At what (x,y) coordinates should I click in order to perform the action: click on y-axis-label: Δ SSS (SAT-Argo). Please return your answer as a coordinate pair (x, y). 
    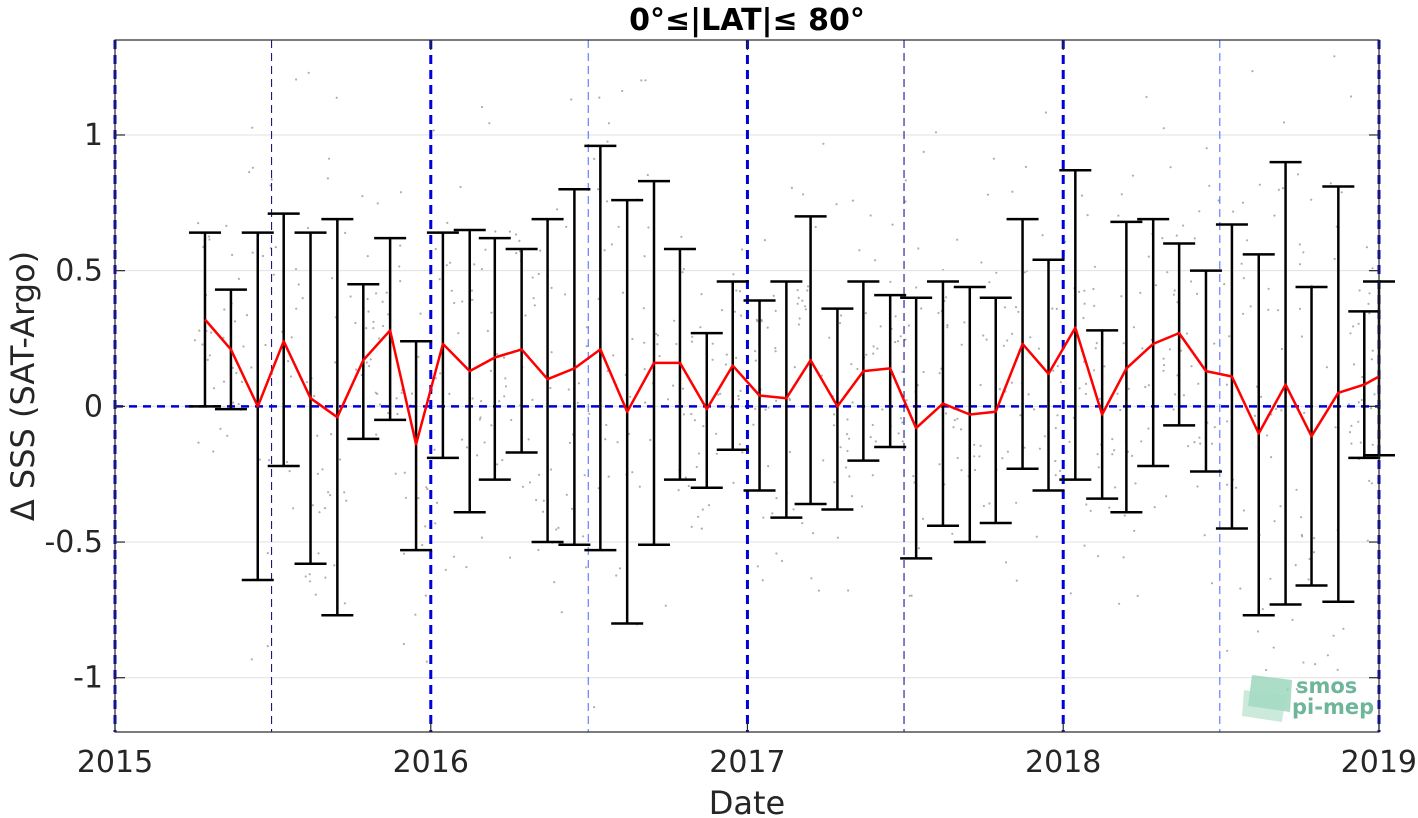
    Looking at the image, I should click on (23, 386).